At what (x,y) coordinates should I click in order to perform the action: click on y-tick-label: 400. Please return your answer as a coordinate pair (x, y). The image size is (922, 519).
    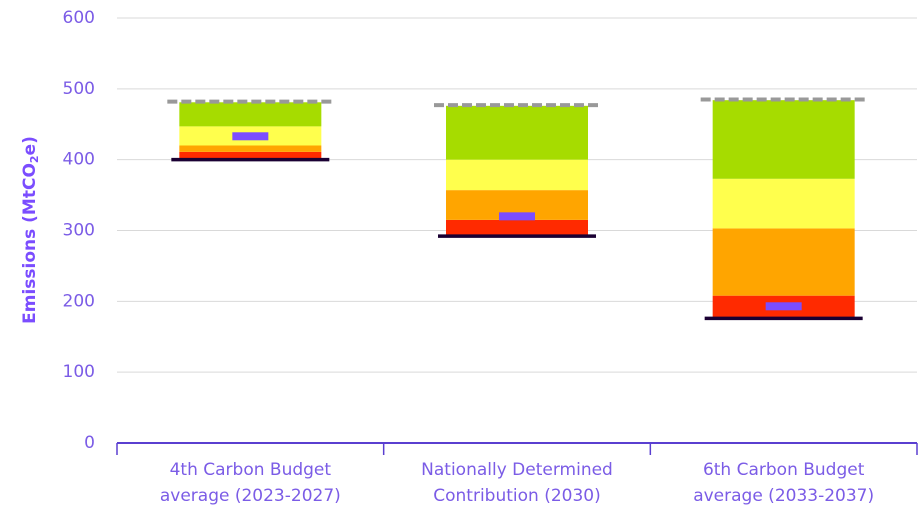
    Looking at the image, I should click on (79, 160).